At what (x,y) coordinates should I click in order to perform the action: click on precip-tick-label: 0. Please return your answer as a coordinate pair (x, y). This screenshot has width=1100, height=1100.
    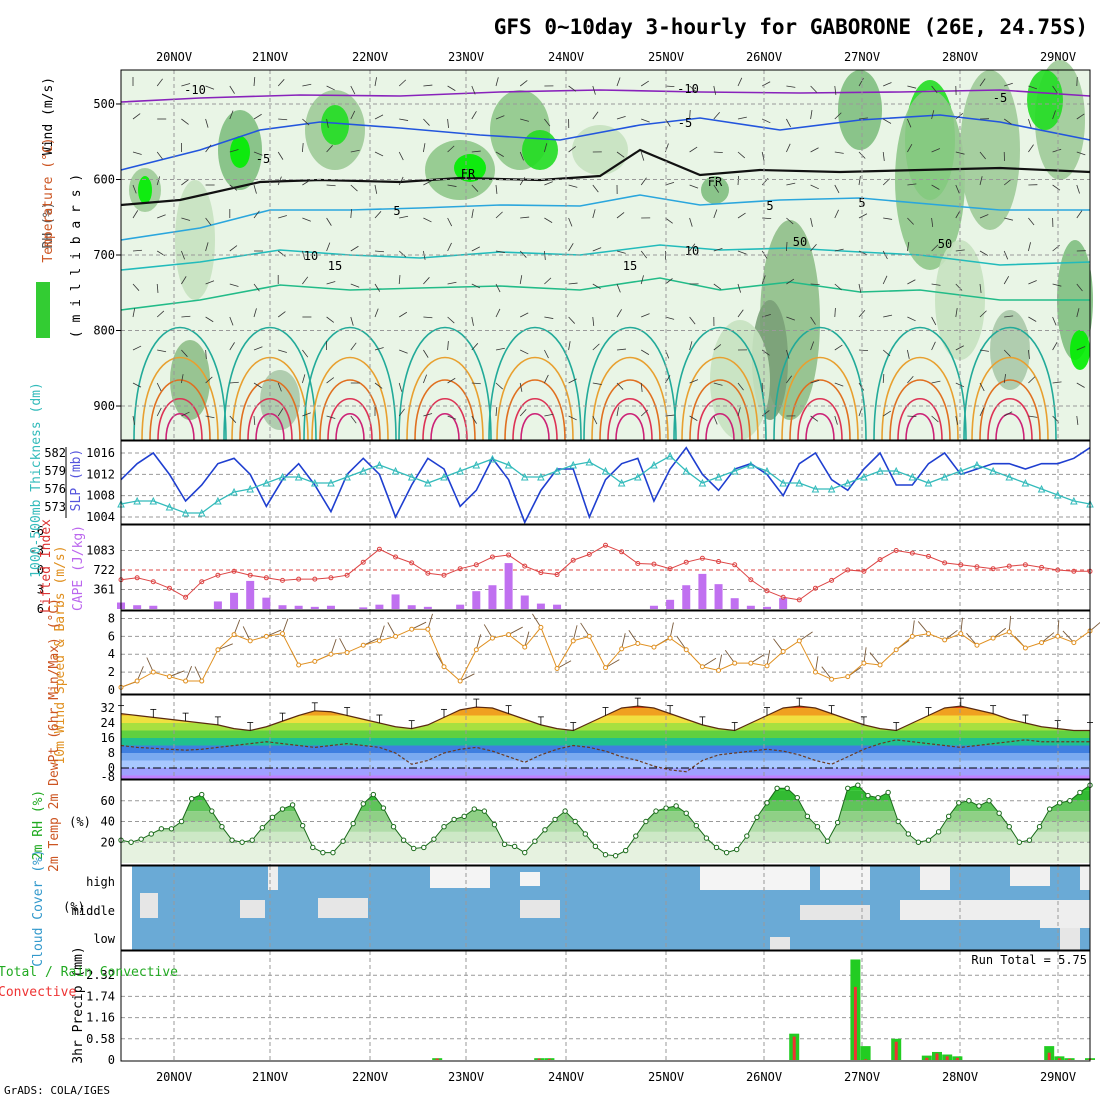
    Looking at the image, I should click on (111, 1060).